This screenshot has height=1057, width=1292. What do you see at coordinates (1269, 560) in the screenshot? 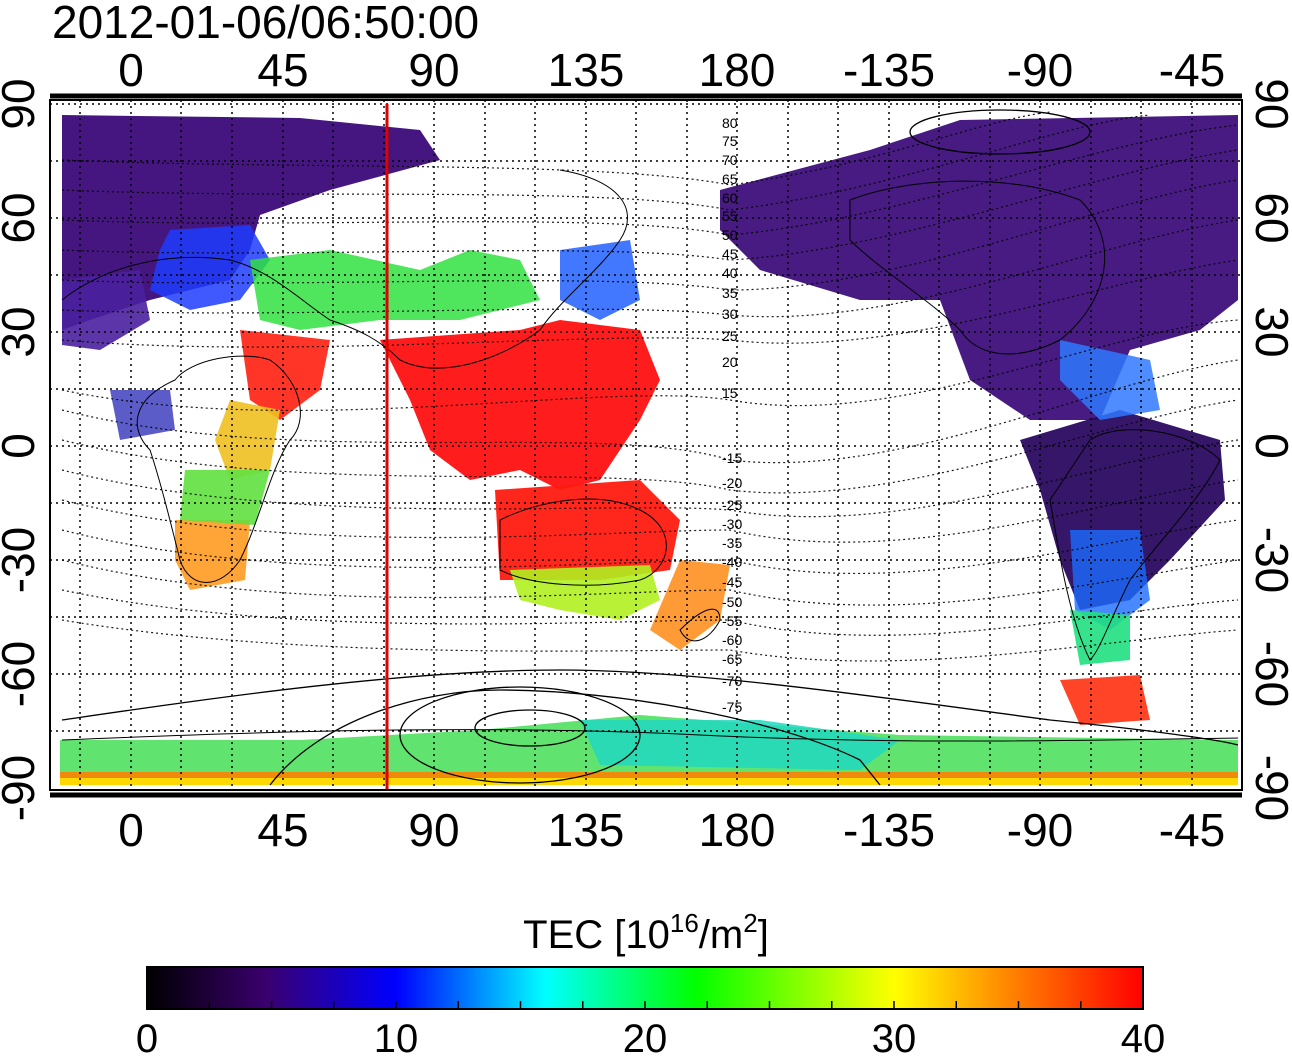
I see `right-tick-label: -30` at bounding box center [1269, 560].